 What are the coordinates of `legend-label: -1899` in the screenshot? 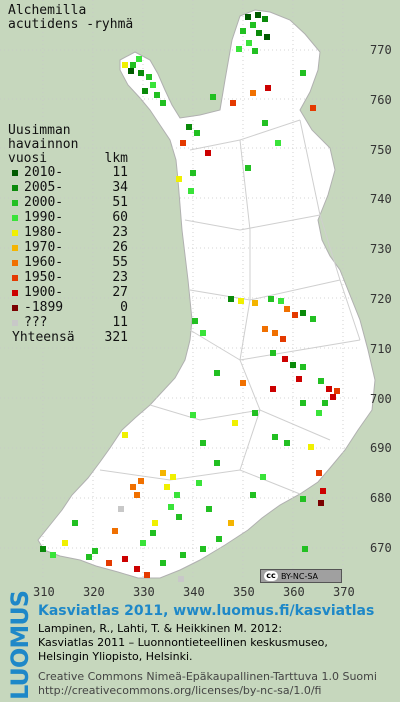 It's located at (44, 307).